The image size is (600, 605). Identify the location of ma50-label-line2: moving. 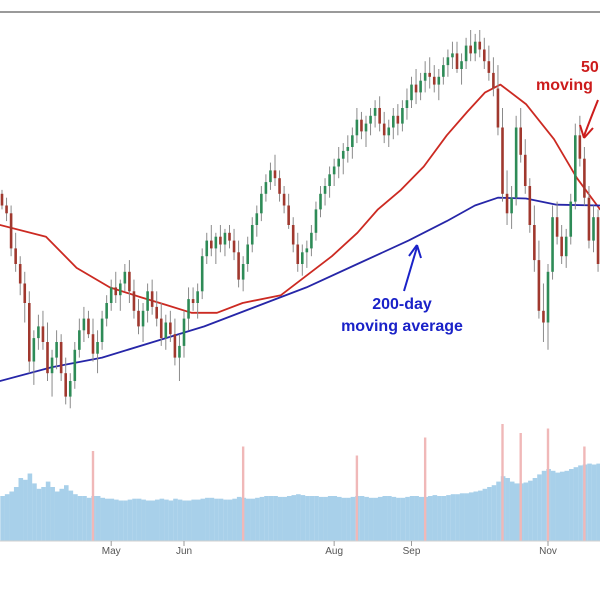
(564, 85).